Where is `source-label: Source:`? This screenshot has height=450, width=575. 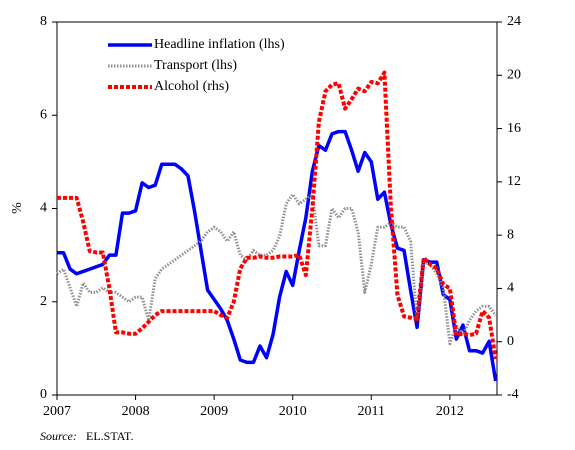
source-label: Source: is located at coordinates (58, 436).